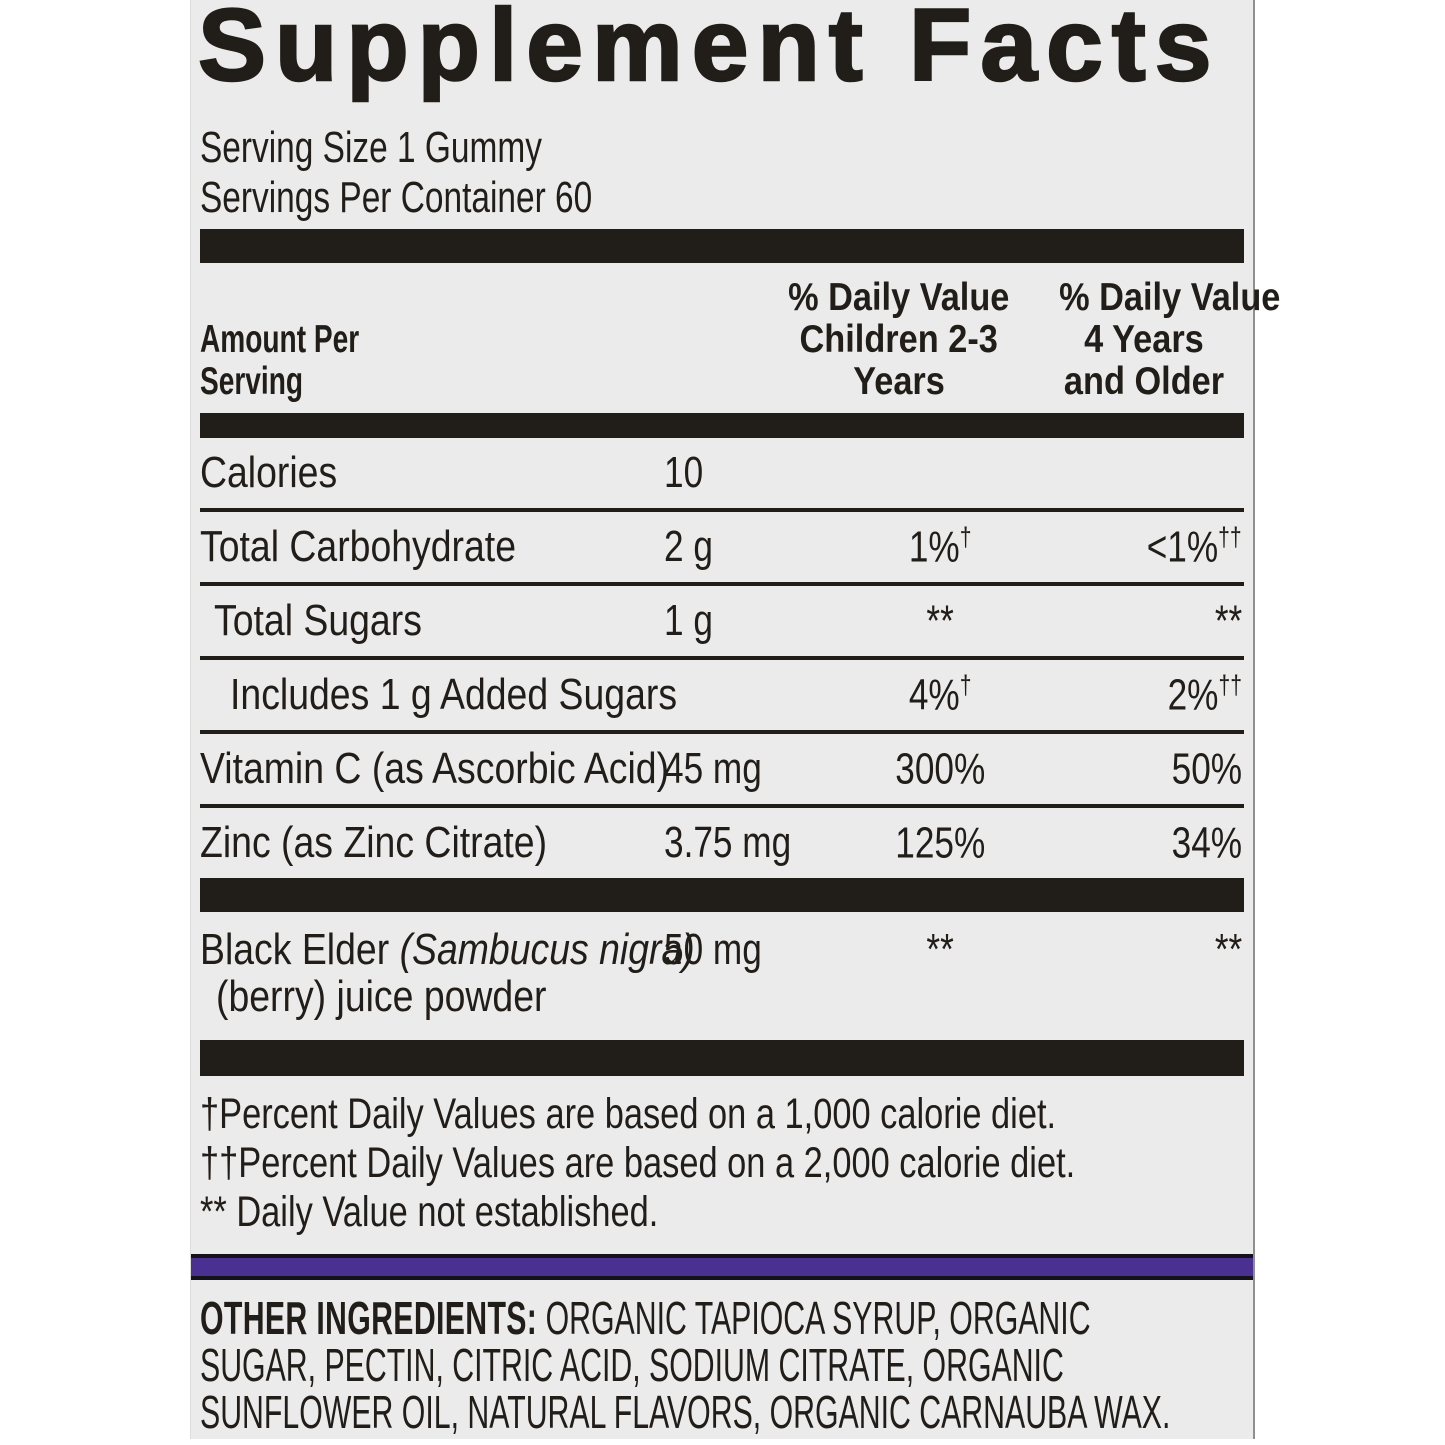 Image resolution: width=1445 pixels, height=1445 pixels. What do you see at coordinates (818, 1318) in the screenshot?
I see `other-ingredients-text: ORGANIC TAPIOCA SYRUP, ORGANIC` at bounding box center [818, 1318].